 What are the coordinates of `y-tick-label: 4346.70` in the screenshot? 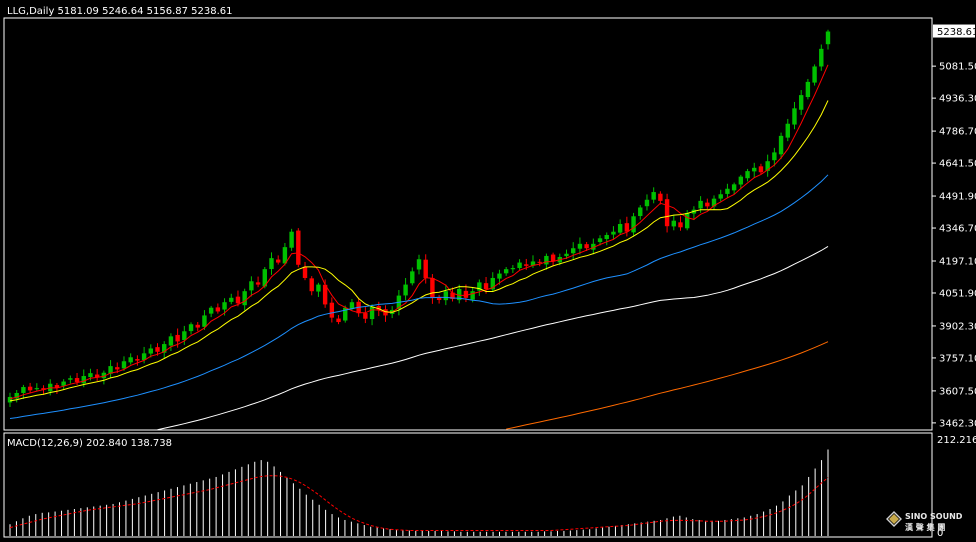 It's located at (957, 229).